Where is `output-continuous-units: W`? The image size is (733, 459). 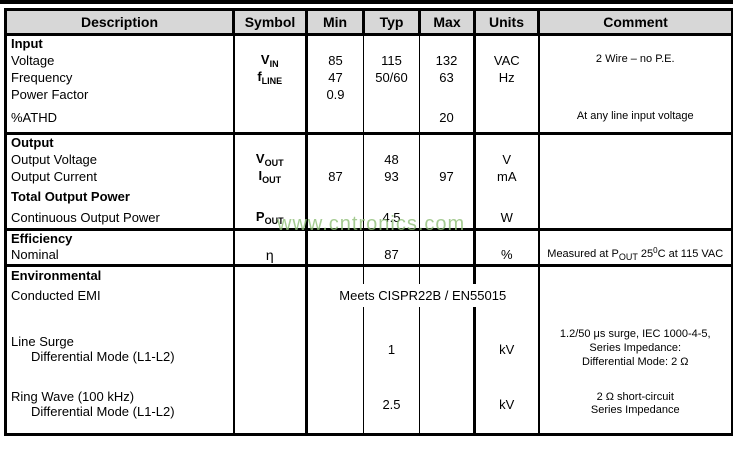 output-continuous-units: W is located at coordinates (506, 218).